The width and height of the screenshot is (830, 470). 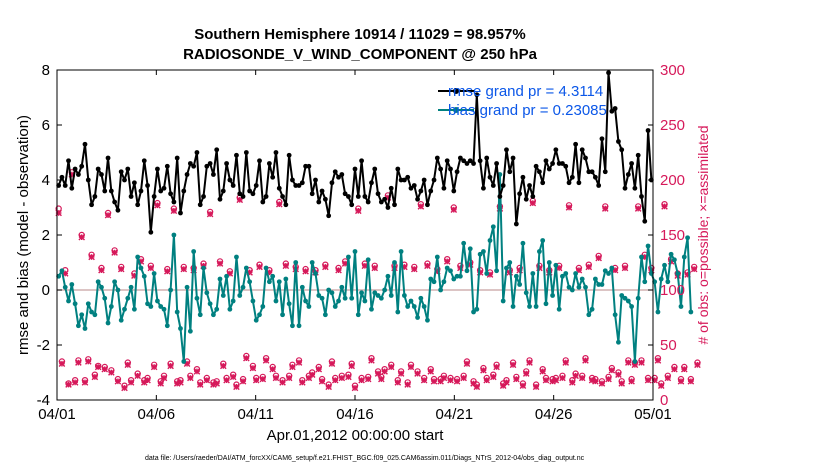 I want to click on y2-tick-label: 250, so click(x=672, y=125).